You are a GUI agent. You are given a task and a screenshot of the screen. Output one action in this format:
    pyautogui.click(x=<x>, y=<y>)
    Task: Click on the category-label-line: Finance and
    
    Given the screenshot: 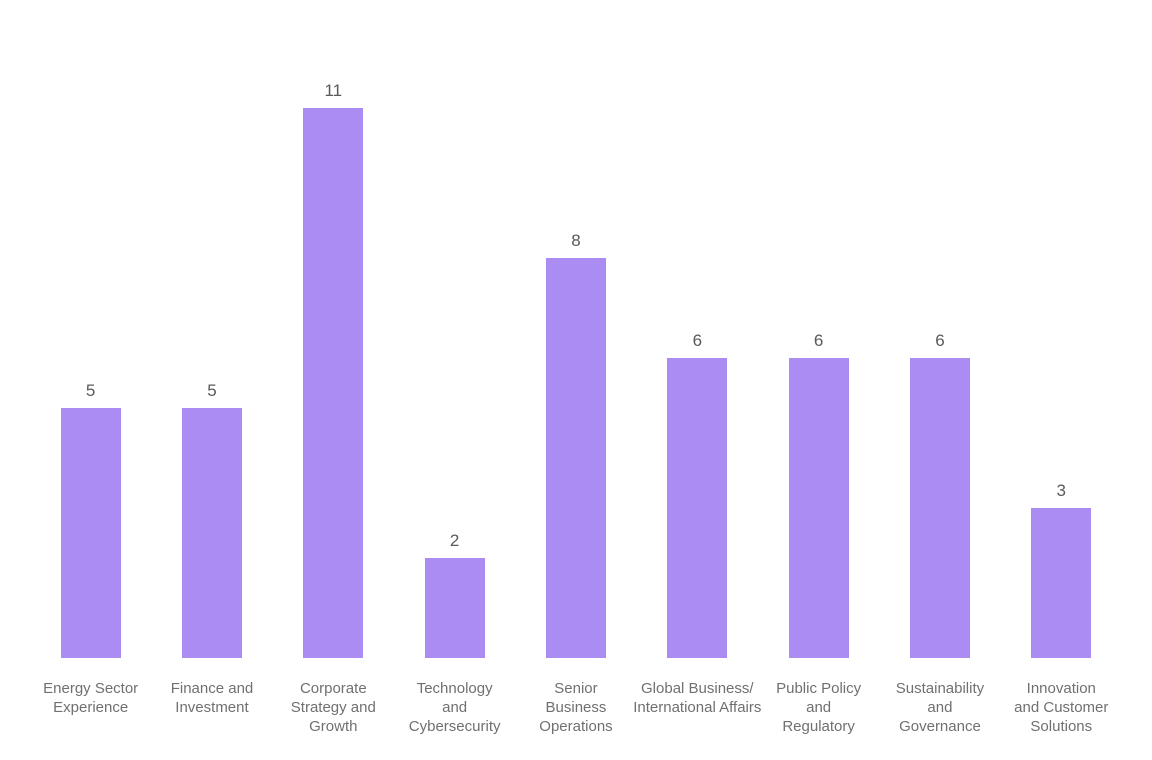 What is the action you would take?
    pyautogui.click(x=212, y=688)
    